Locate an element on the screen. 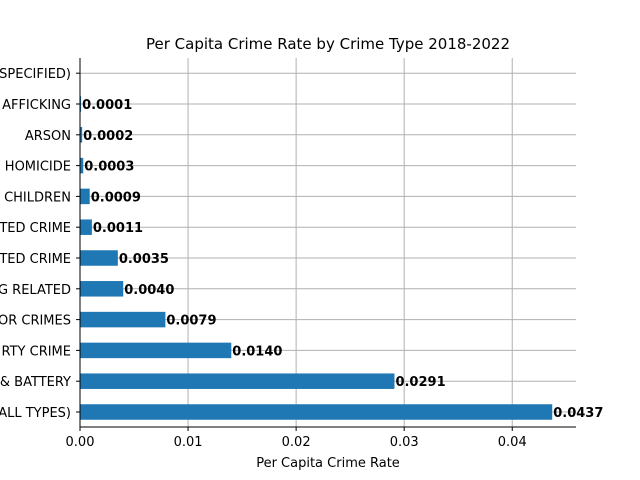 This screenshot has height=480, width=640. y-tick-label-11: SPECIFIED) is located at coordinates (35, 74).